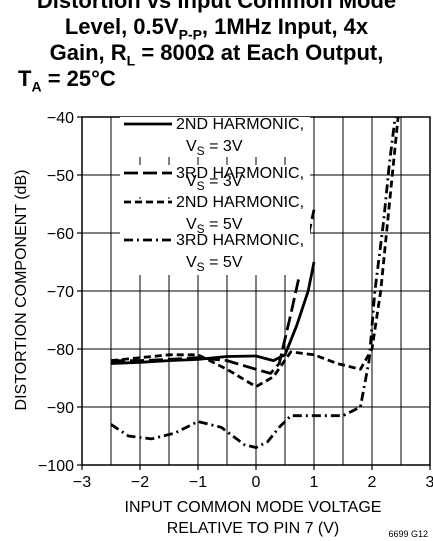 The image size is (433, 541). What do you see at coordinates (214, 264) in the screenshot?
I see `legend-sublabel-4: VS = 5V` at bounding box center [214, 264].